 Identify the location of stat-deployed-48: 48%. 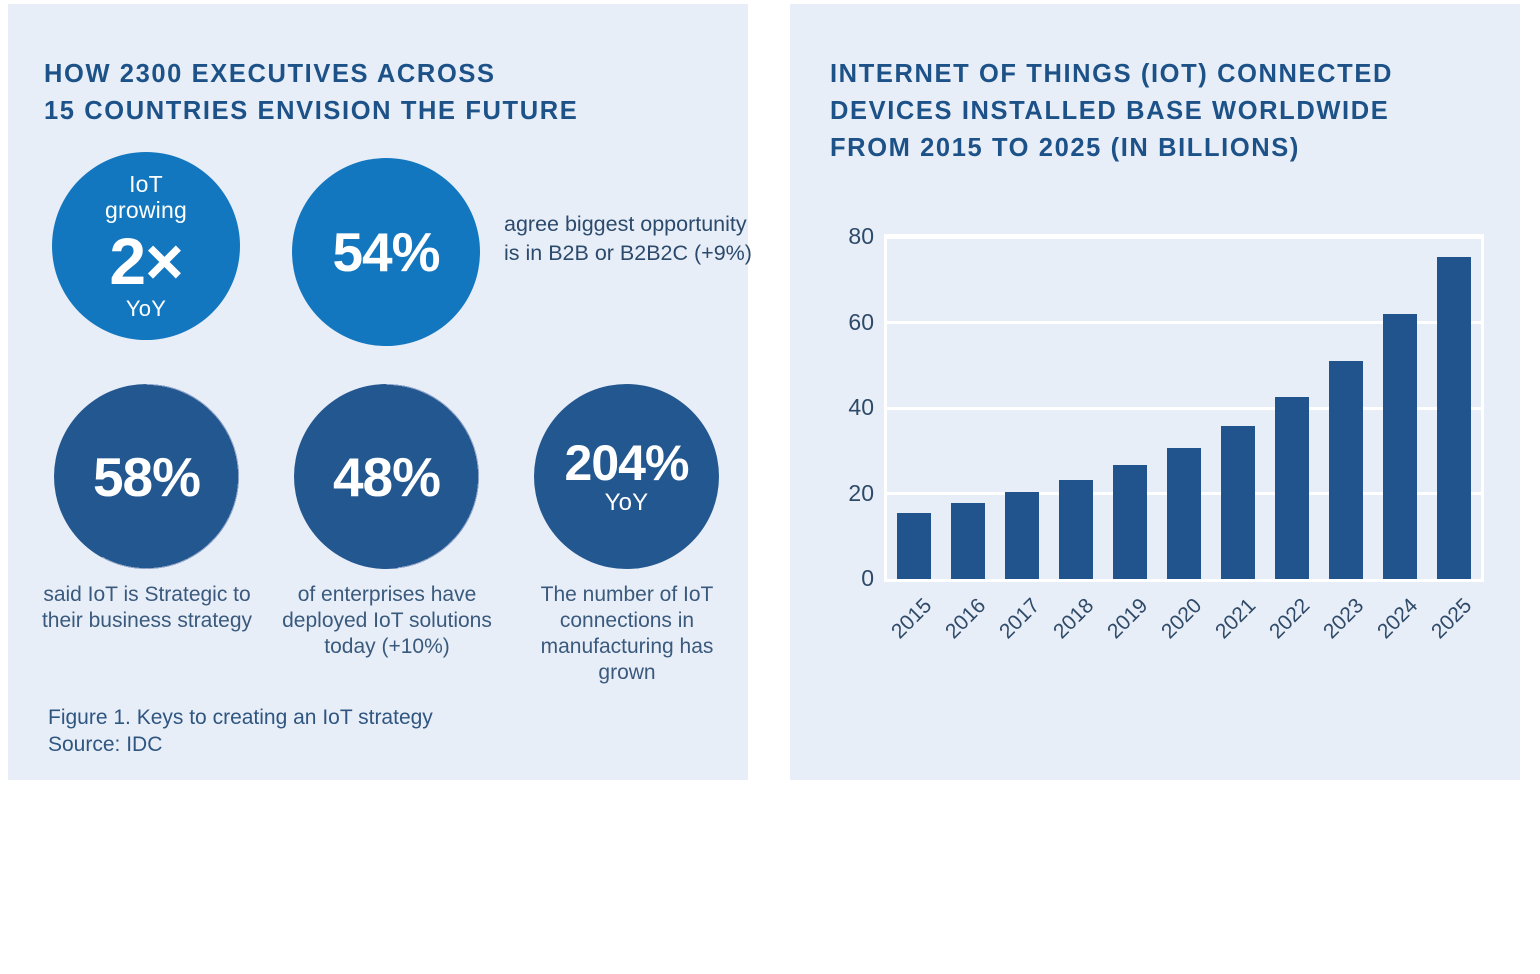
(386, 476).